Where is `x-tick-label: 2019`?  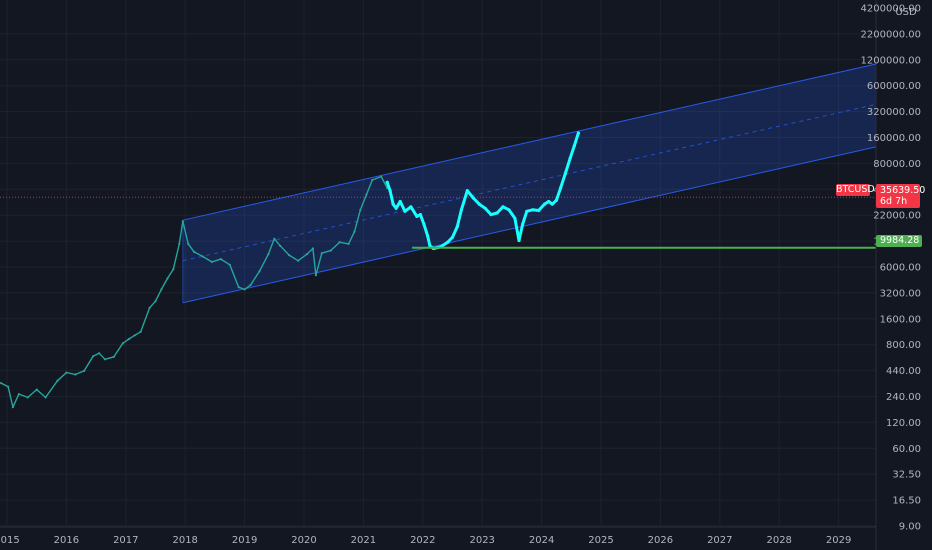
x-tick-label: 2019 is located at coordinates (244, 540).